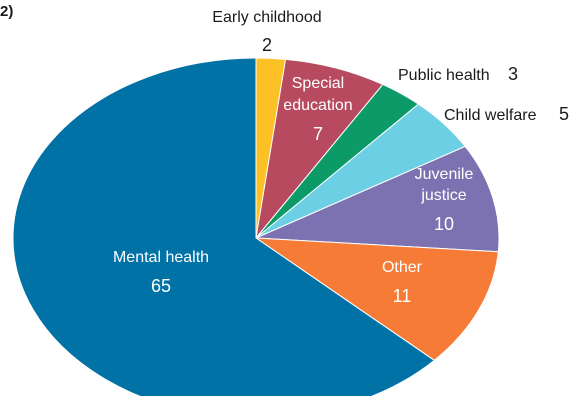  What do you see at coordinates (443, 195) in the screenshot?
I see `data-label-juvenile-justice-label-2: justice` at bounding box center [443, 195].